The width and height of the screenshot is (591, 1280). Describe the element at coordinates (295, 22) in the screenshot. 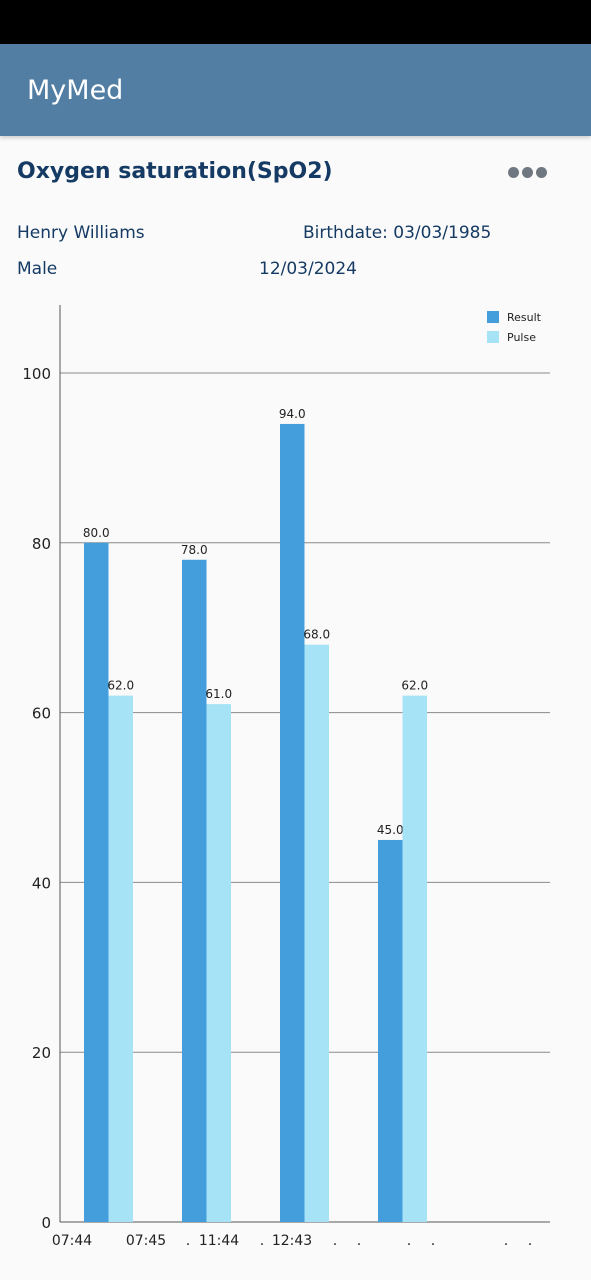

I see `status-bar` at that location.